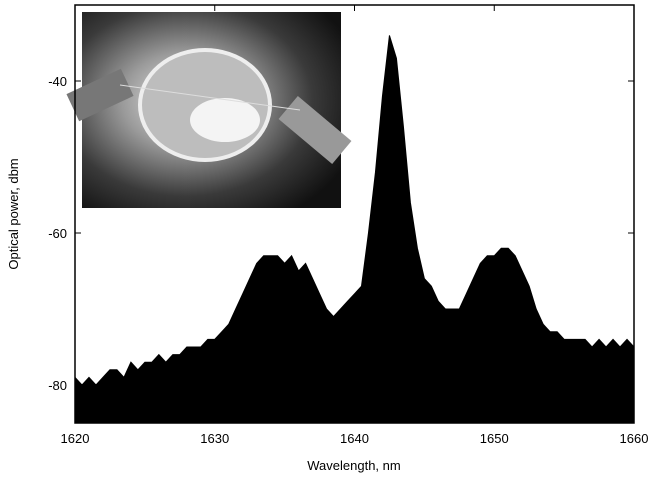 Image resolution: width=650 pixels, height=481 pixels. Describe the element at coordinates (57, 233) in the screenshot. I see `y-tick-label: -60` at that location.